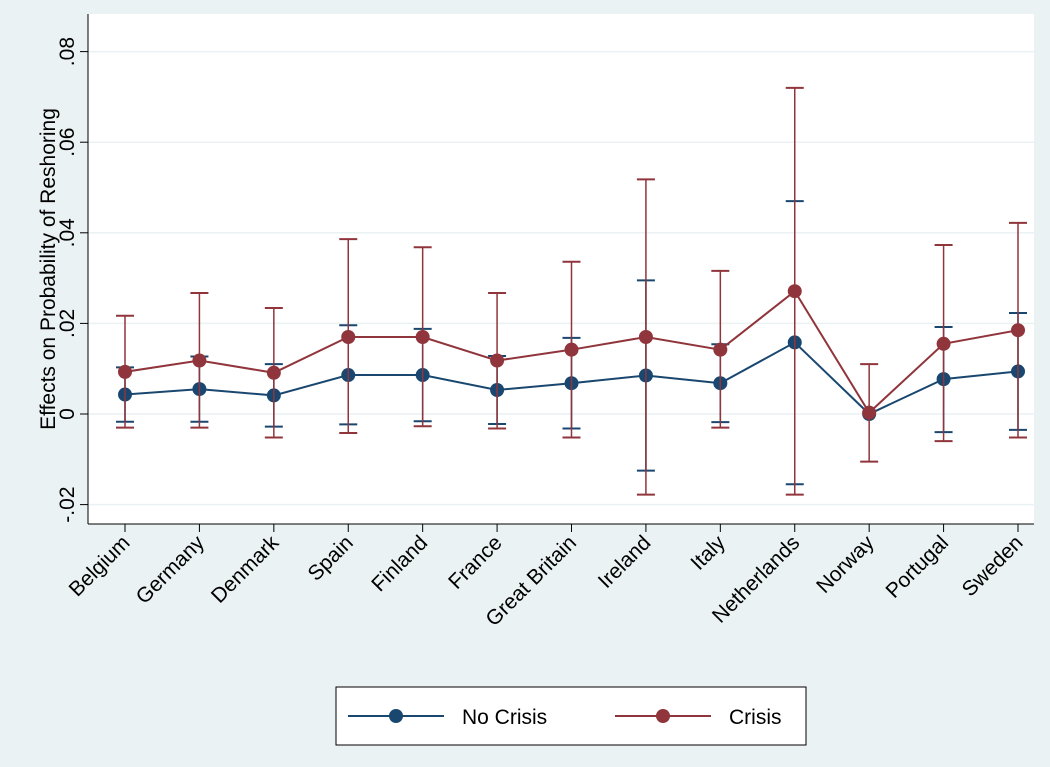  I want to click on x-tick-label: Belgium, so click(100, 566).